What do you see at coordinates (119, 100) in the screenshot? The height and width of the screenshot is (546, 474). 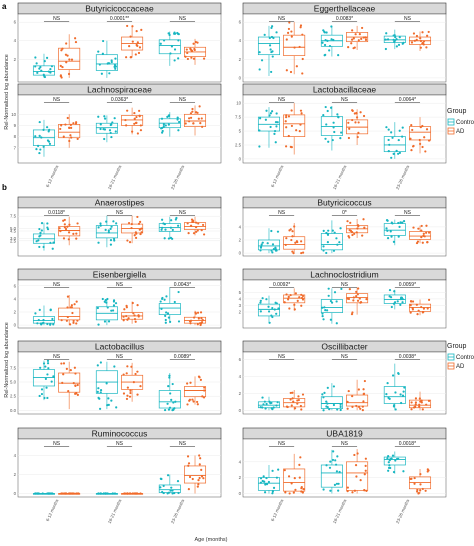 I see `significance-label: 0.0363*` at bounding box center [119, 100].